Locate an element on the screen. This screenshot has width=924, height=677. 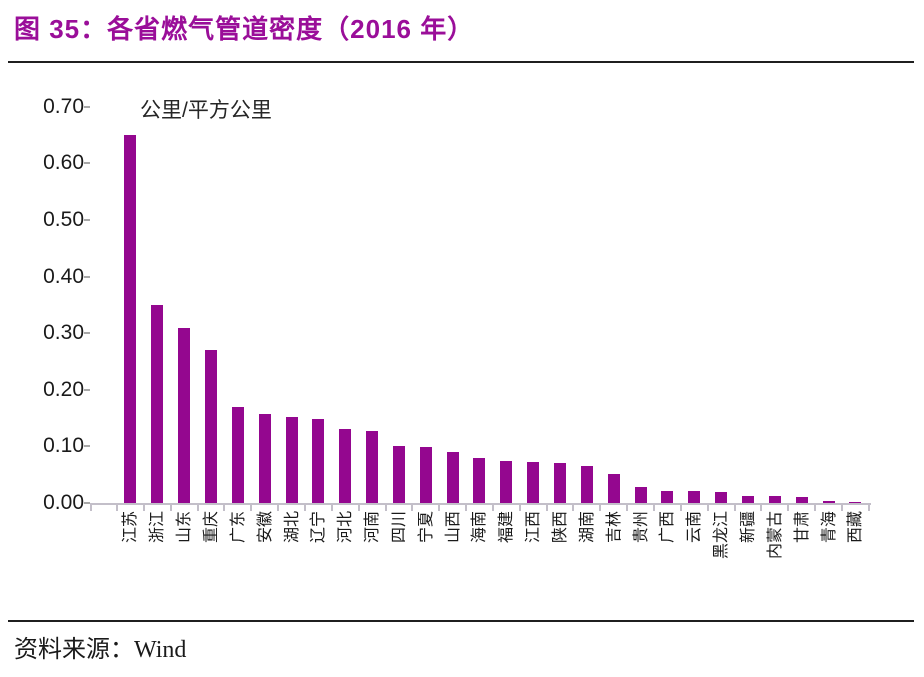
x-axis-category-label: 江西 is located at coordinates (534, 527).